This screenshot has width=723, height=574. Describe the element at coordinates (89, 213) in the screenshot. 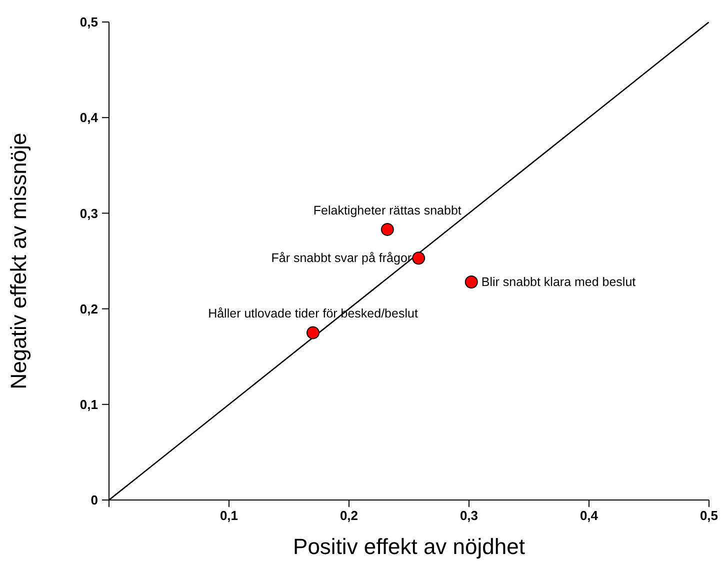

I see `y-tick-label: 0,3` at that location.